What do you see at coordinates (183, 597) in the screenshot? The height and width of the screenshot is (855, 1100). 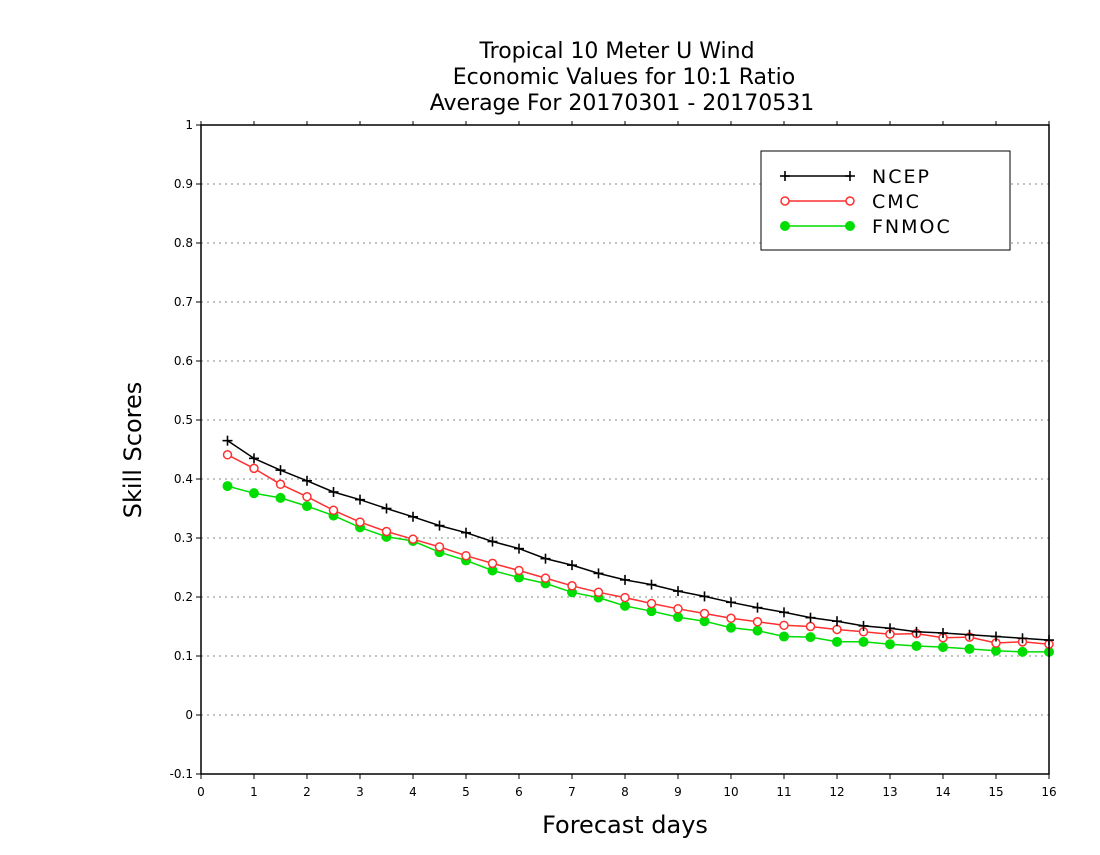 I see `y-tick-label: 0.2` at bounding box center [183, 597].